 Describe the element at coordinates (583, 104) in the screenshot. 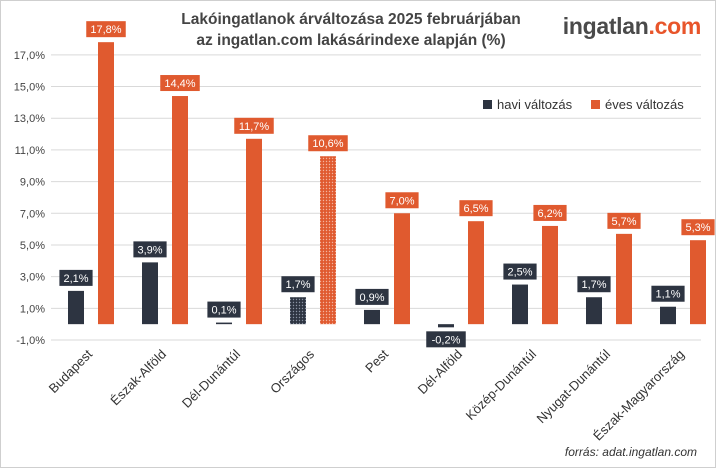

I see `legend: havi változás éves változás` at that location.